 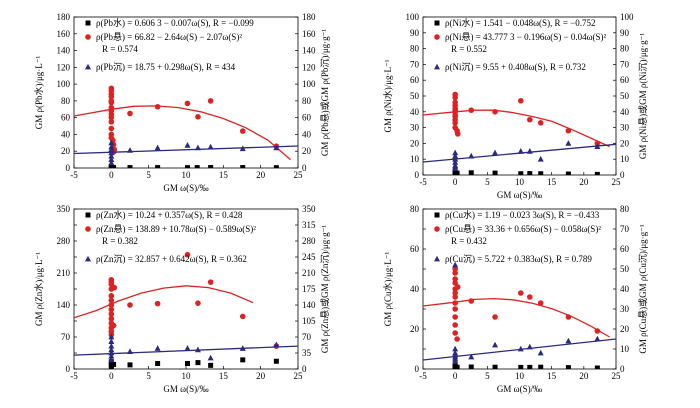 I want to click on y-tick-label-left: 20, so click(x=415, y=143).